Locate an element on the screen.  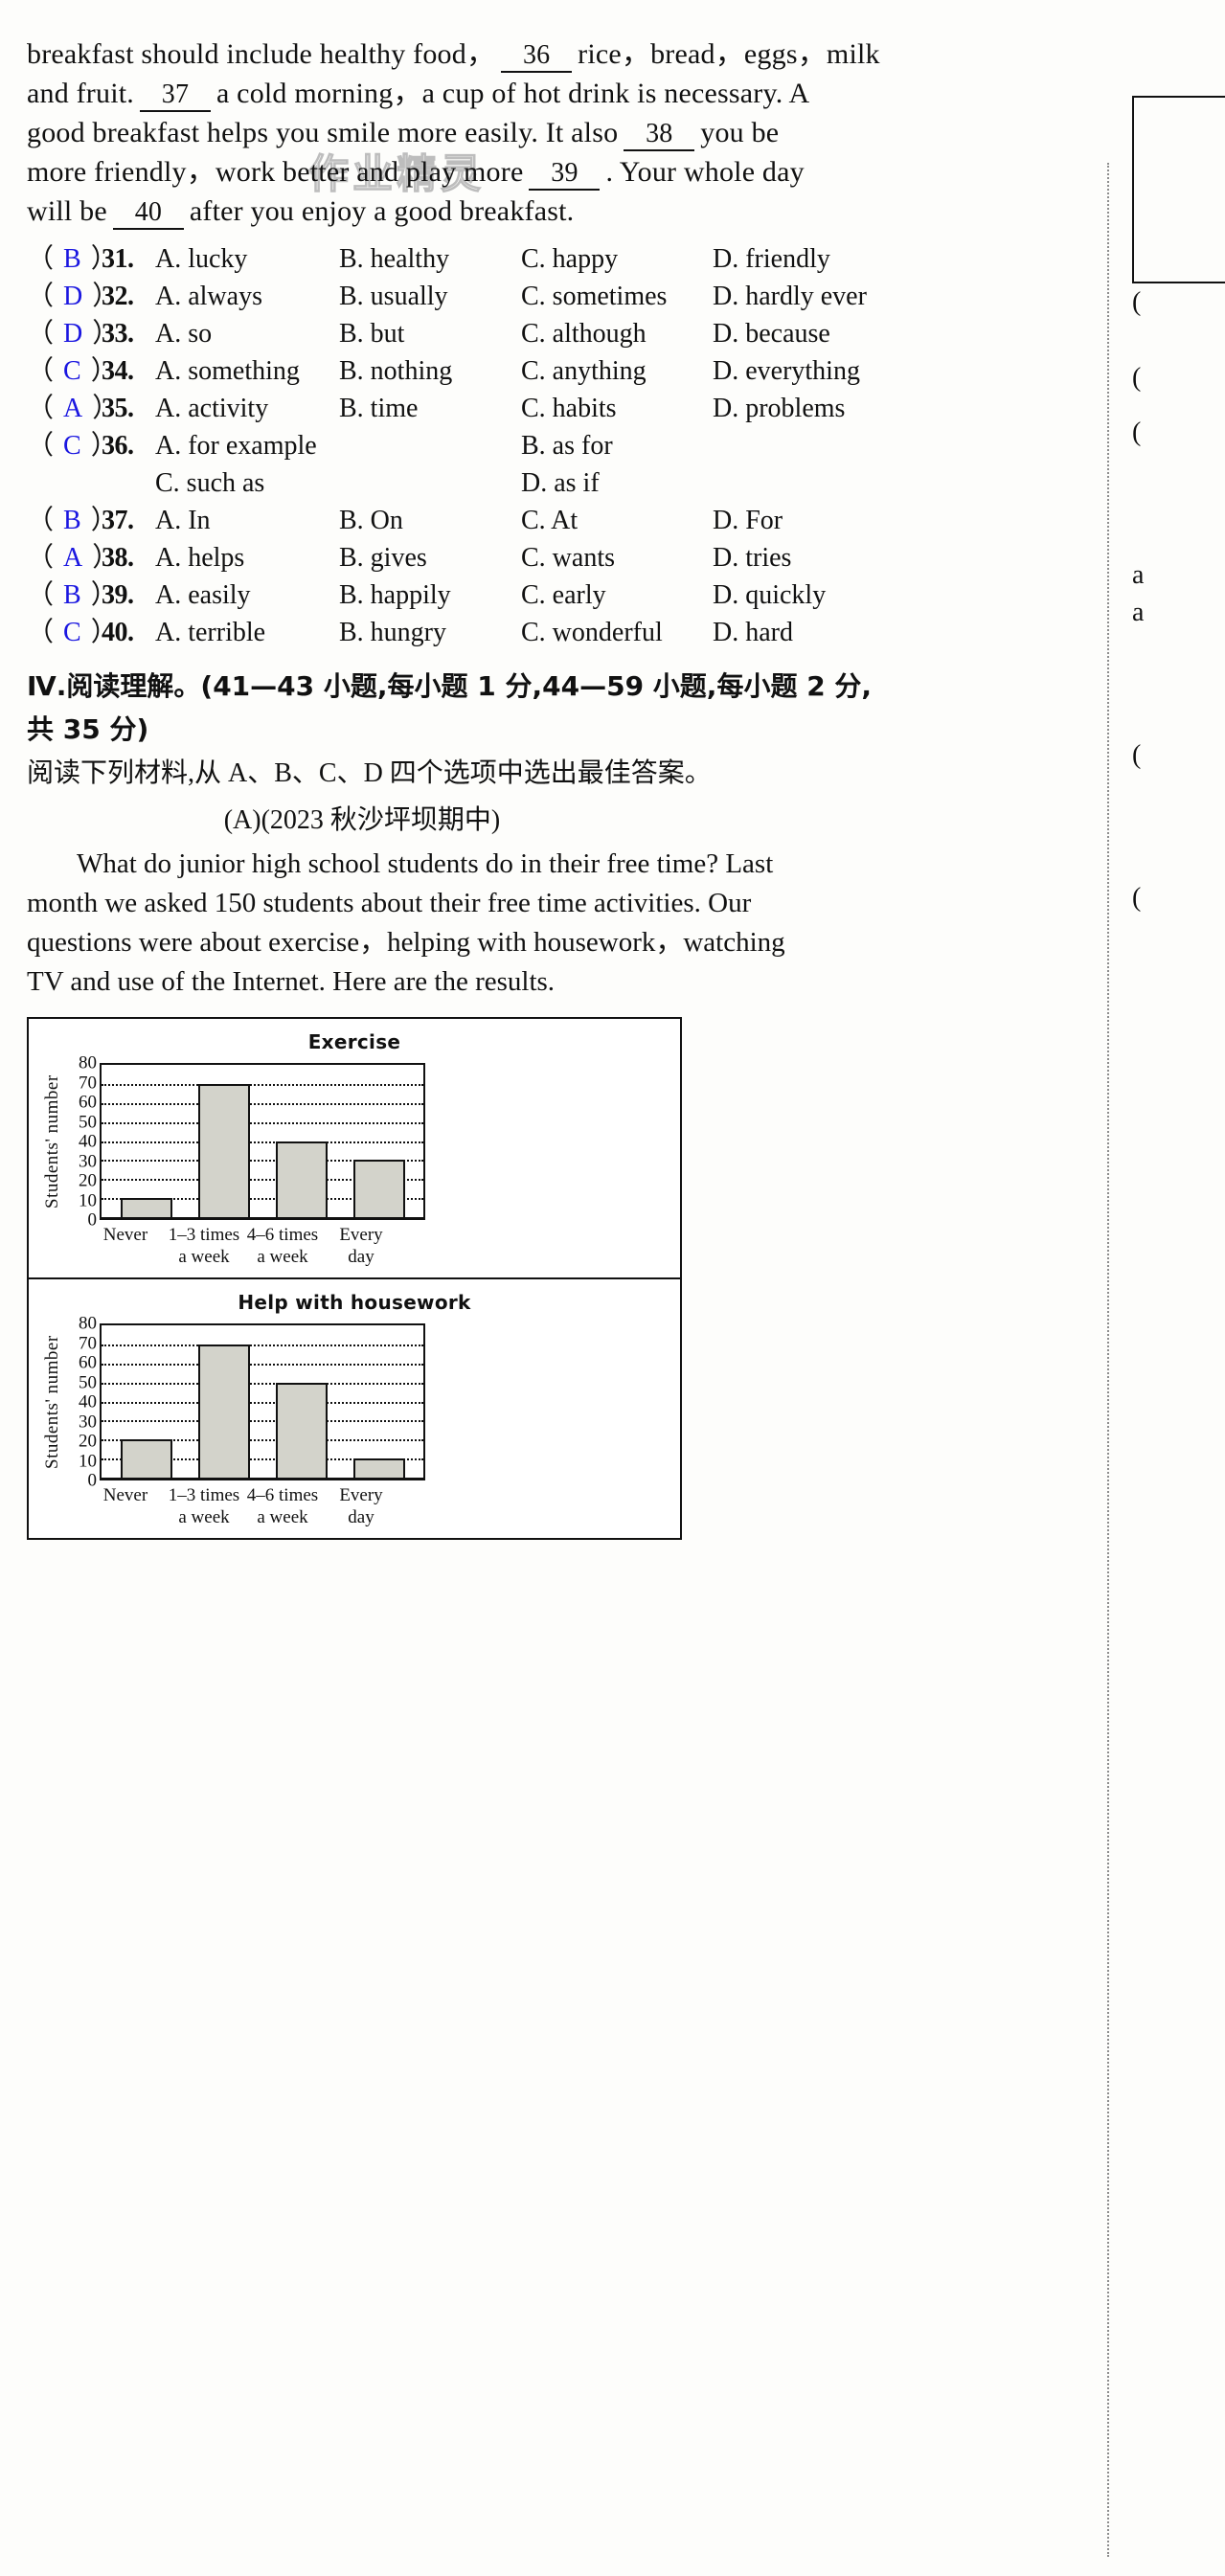
right-column-box is located at coordinates (1179, 189).